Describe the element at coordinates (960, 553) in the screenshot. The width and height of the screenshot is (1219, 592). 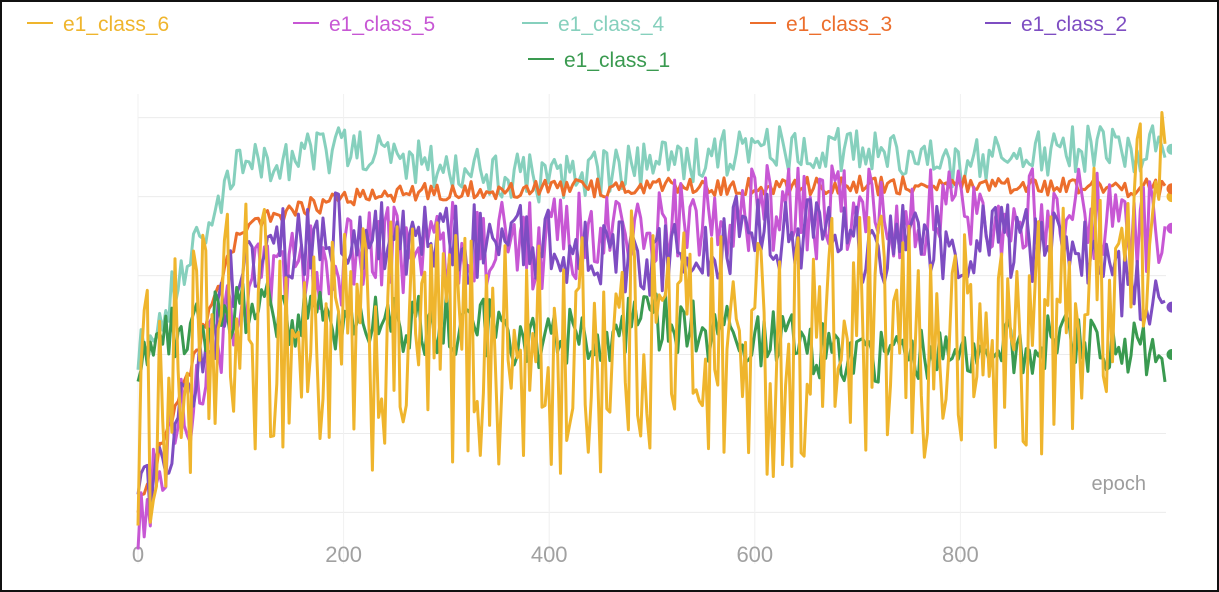
I see `x-tick-label: 800` at that location.